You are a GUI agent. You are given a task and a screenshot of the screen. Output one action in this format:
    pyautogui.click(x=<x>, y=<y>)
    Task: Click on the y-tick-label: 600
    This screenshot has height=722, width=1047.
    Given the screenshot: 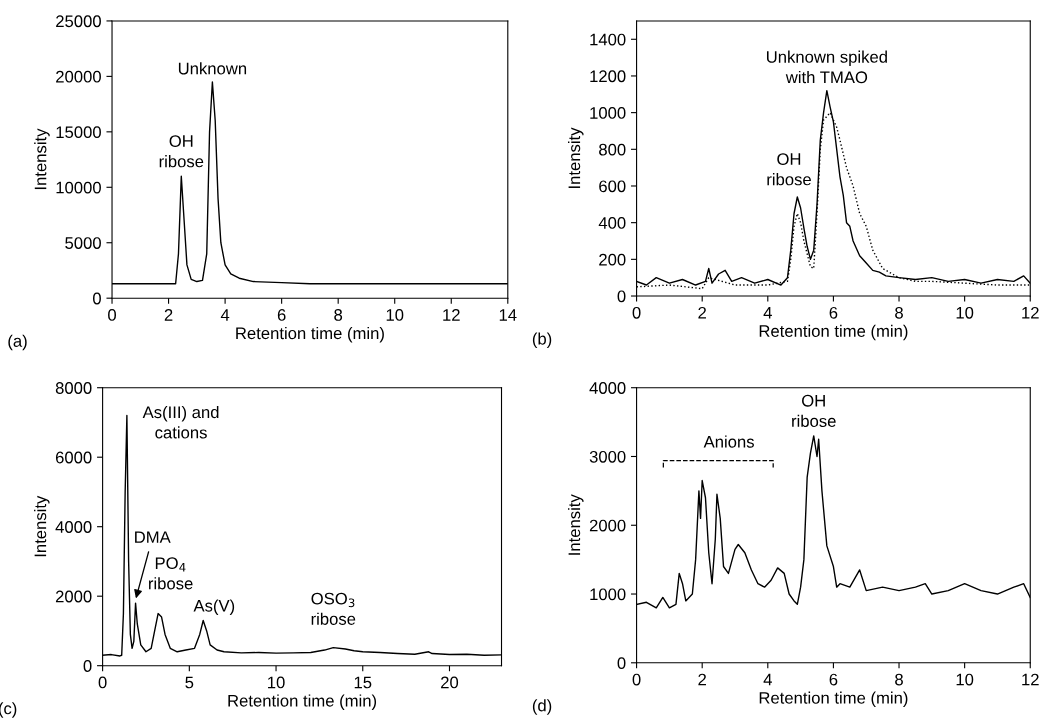 What is the action you would take?
    pyautogui.click(x=612, y=186)
    